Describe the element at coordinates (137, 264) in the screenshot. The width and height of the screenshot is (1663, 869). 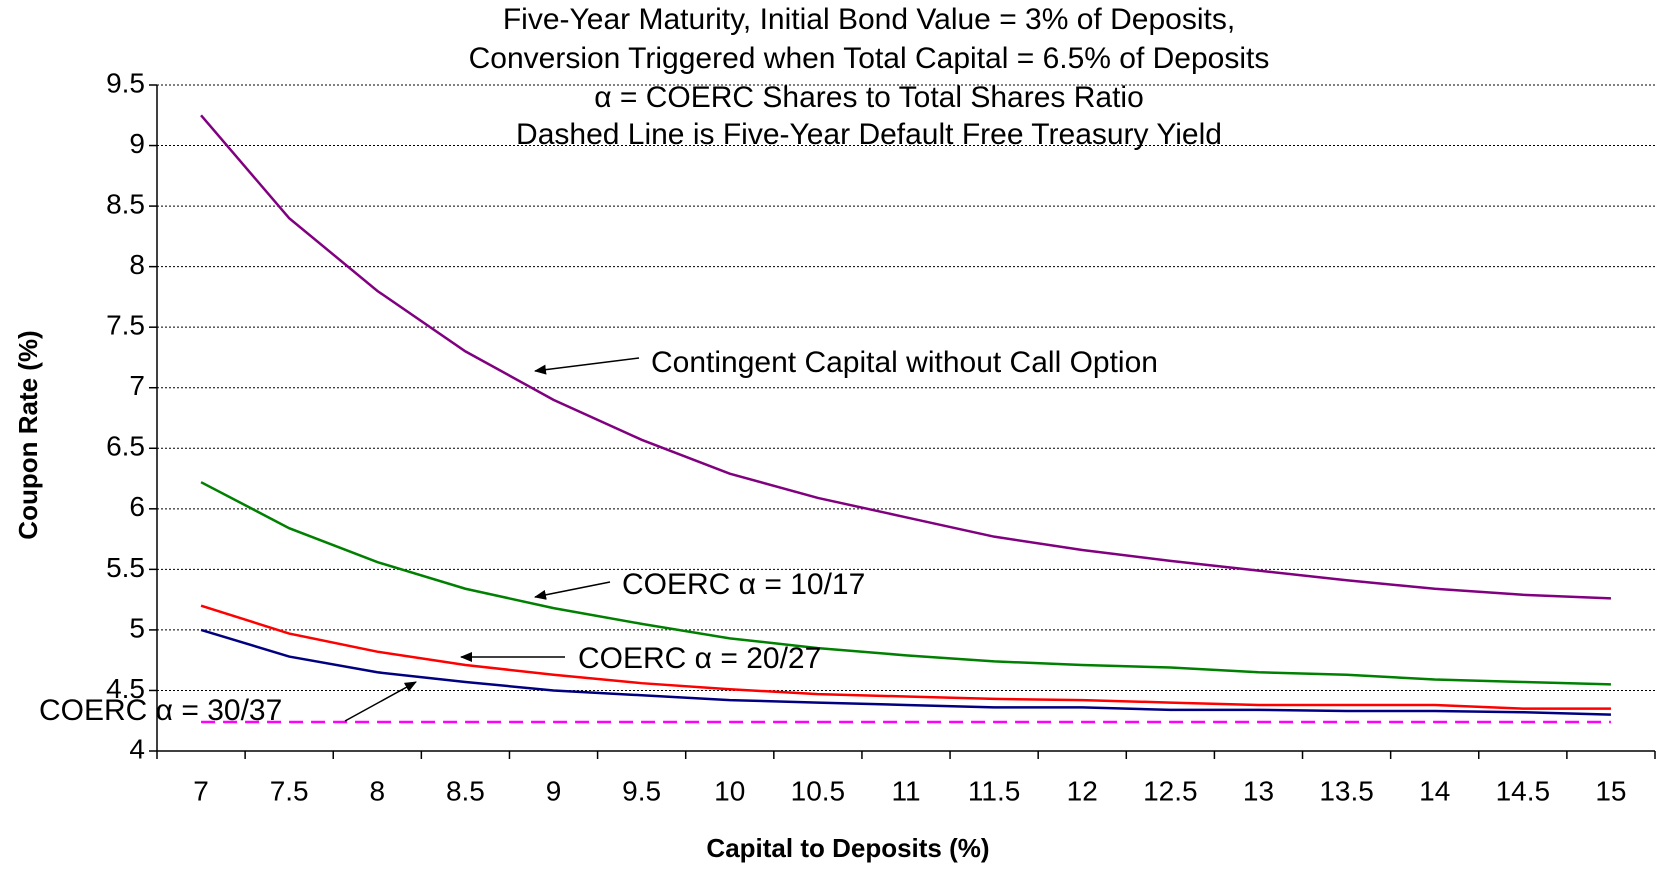
I see `y-tick-label: 8` at that location.